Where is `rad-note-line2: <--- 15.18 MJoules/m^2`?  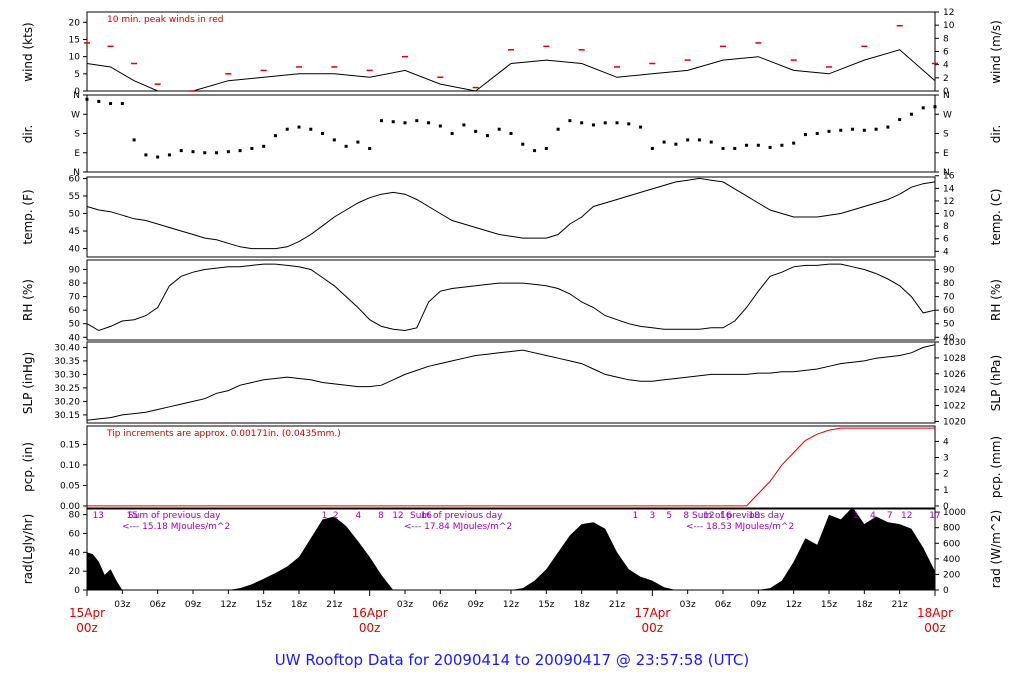
rad-note-line2: <--- 15.18 MJoules/m^2 is located at coordinates (176, 527).